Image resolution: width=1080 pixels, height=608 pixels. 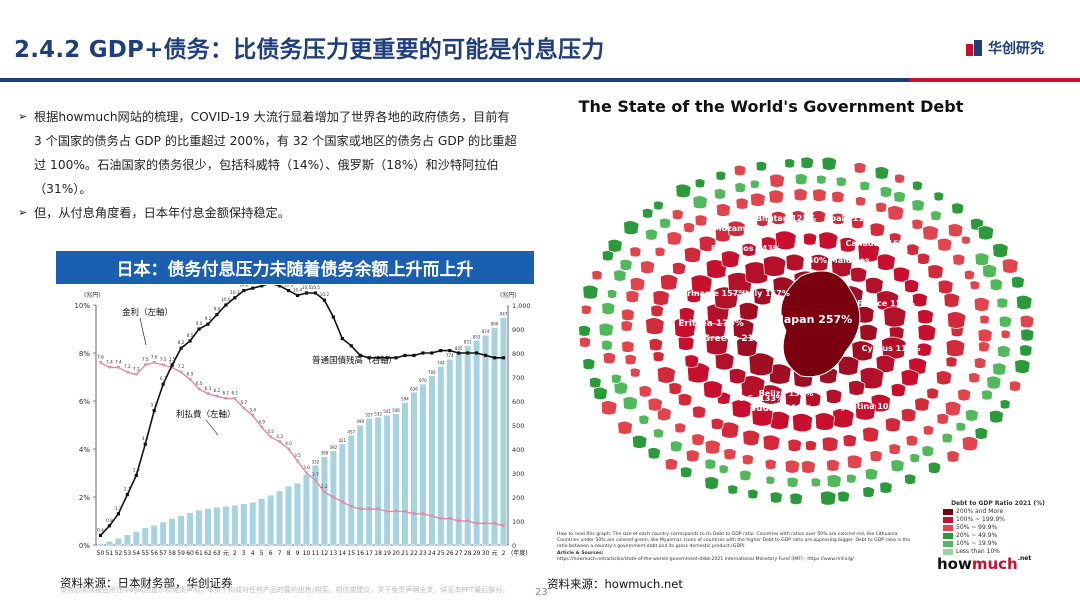 I want to click on x-tick: 25, so click(x=441, y=553).